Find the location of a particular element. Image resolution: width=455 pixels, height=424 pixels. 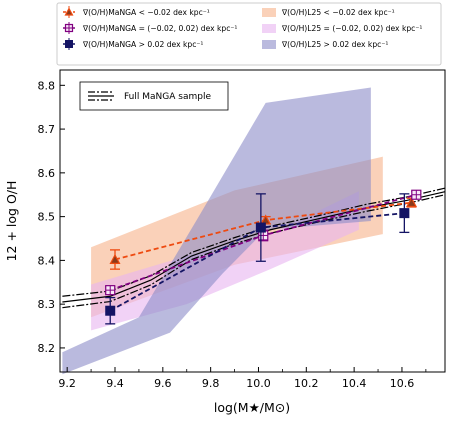

y-tick-label: 8.2 is located at coordinates (47, 348).